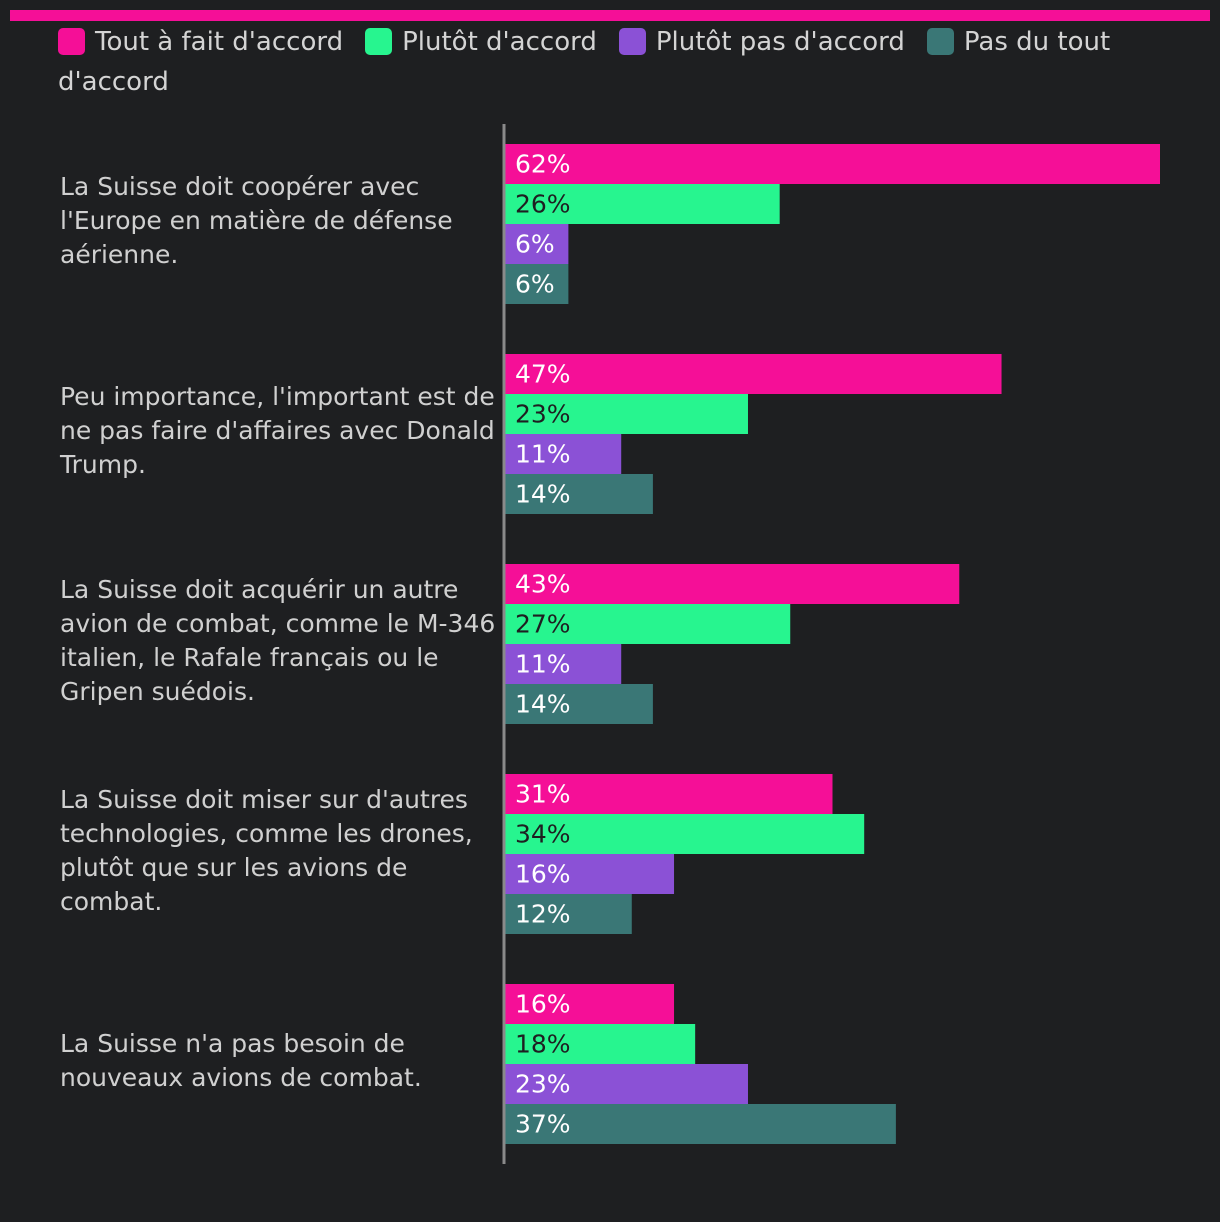 This screenshot has width=1220, height=1222. I want to click on legend-item: Plutôt d'accord, so click(481, 42).